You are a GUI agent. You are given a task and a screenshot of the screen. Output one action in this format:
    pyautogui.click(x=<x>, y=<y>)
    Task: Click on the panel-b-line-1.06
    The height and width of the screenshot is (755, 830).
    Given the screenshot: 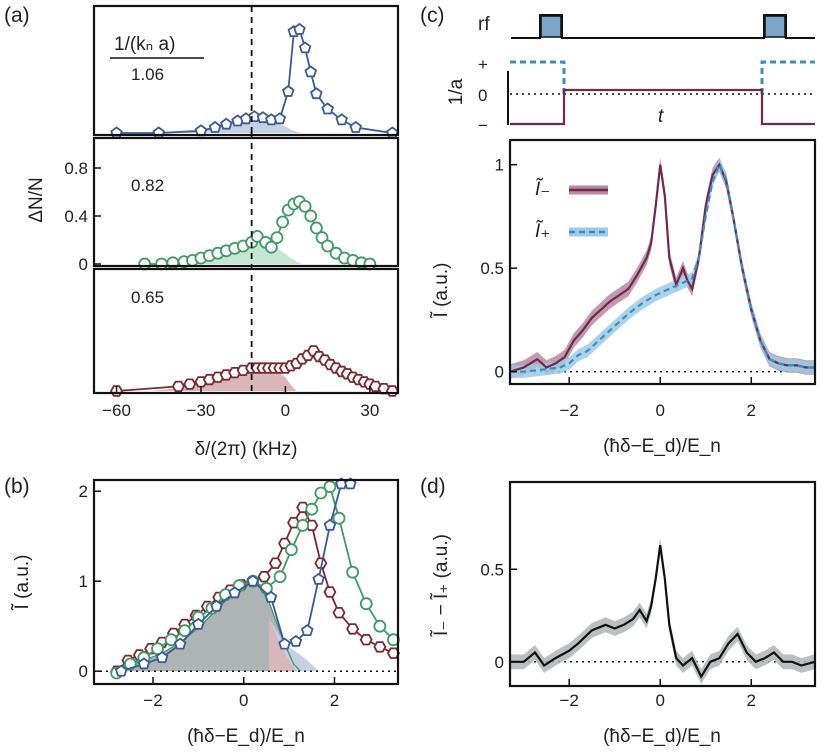 What is the action you would take?
    pyautogui.click(x=235, y=577)
    